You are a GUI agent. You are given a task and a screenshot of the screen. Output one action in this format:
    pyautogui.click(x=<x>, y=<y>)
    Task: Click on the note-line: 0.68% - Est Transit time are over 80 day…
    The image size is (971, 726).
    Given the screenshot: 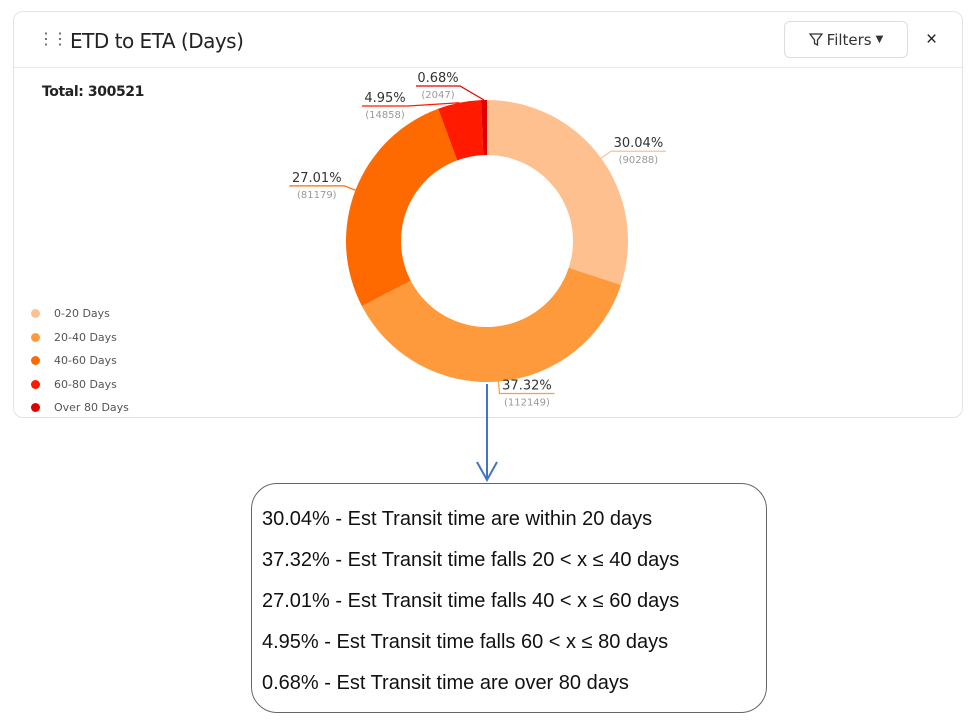 What is the action you would take?
    pyautogui.click(x=445, y=683)
    